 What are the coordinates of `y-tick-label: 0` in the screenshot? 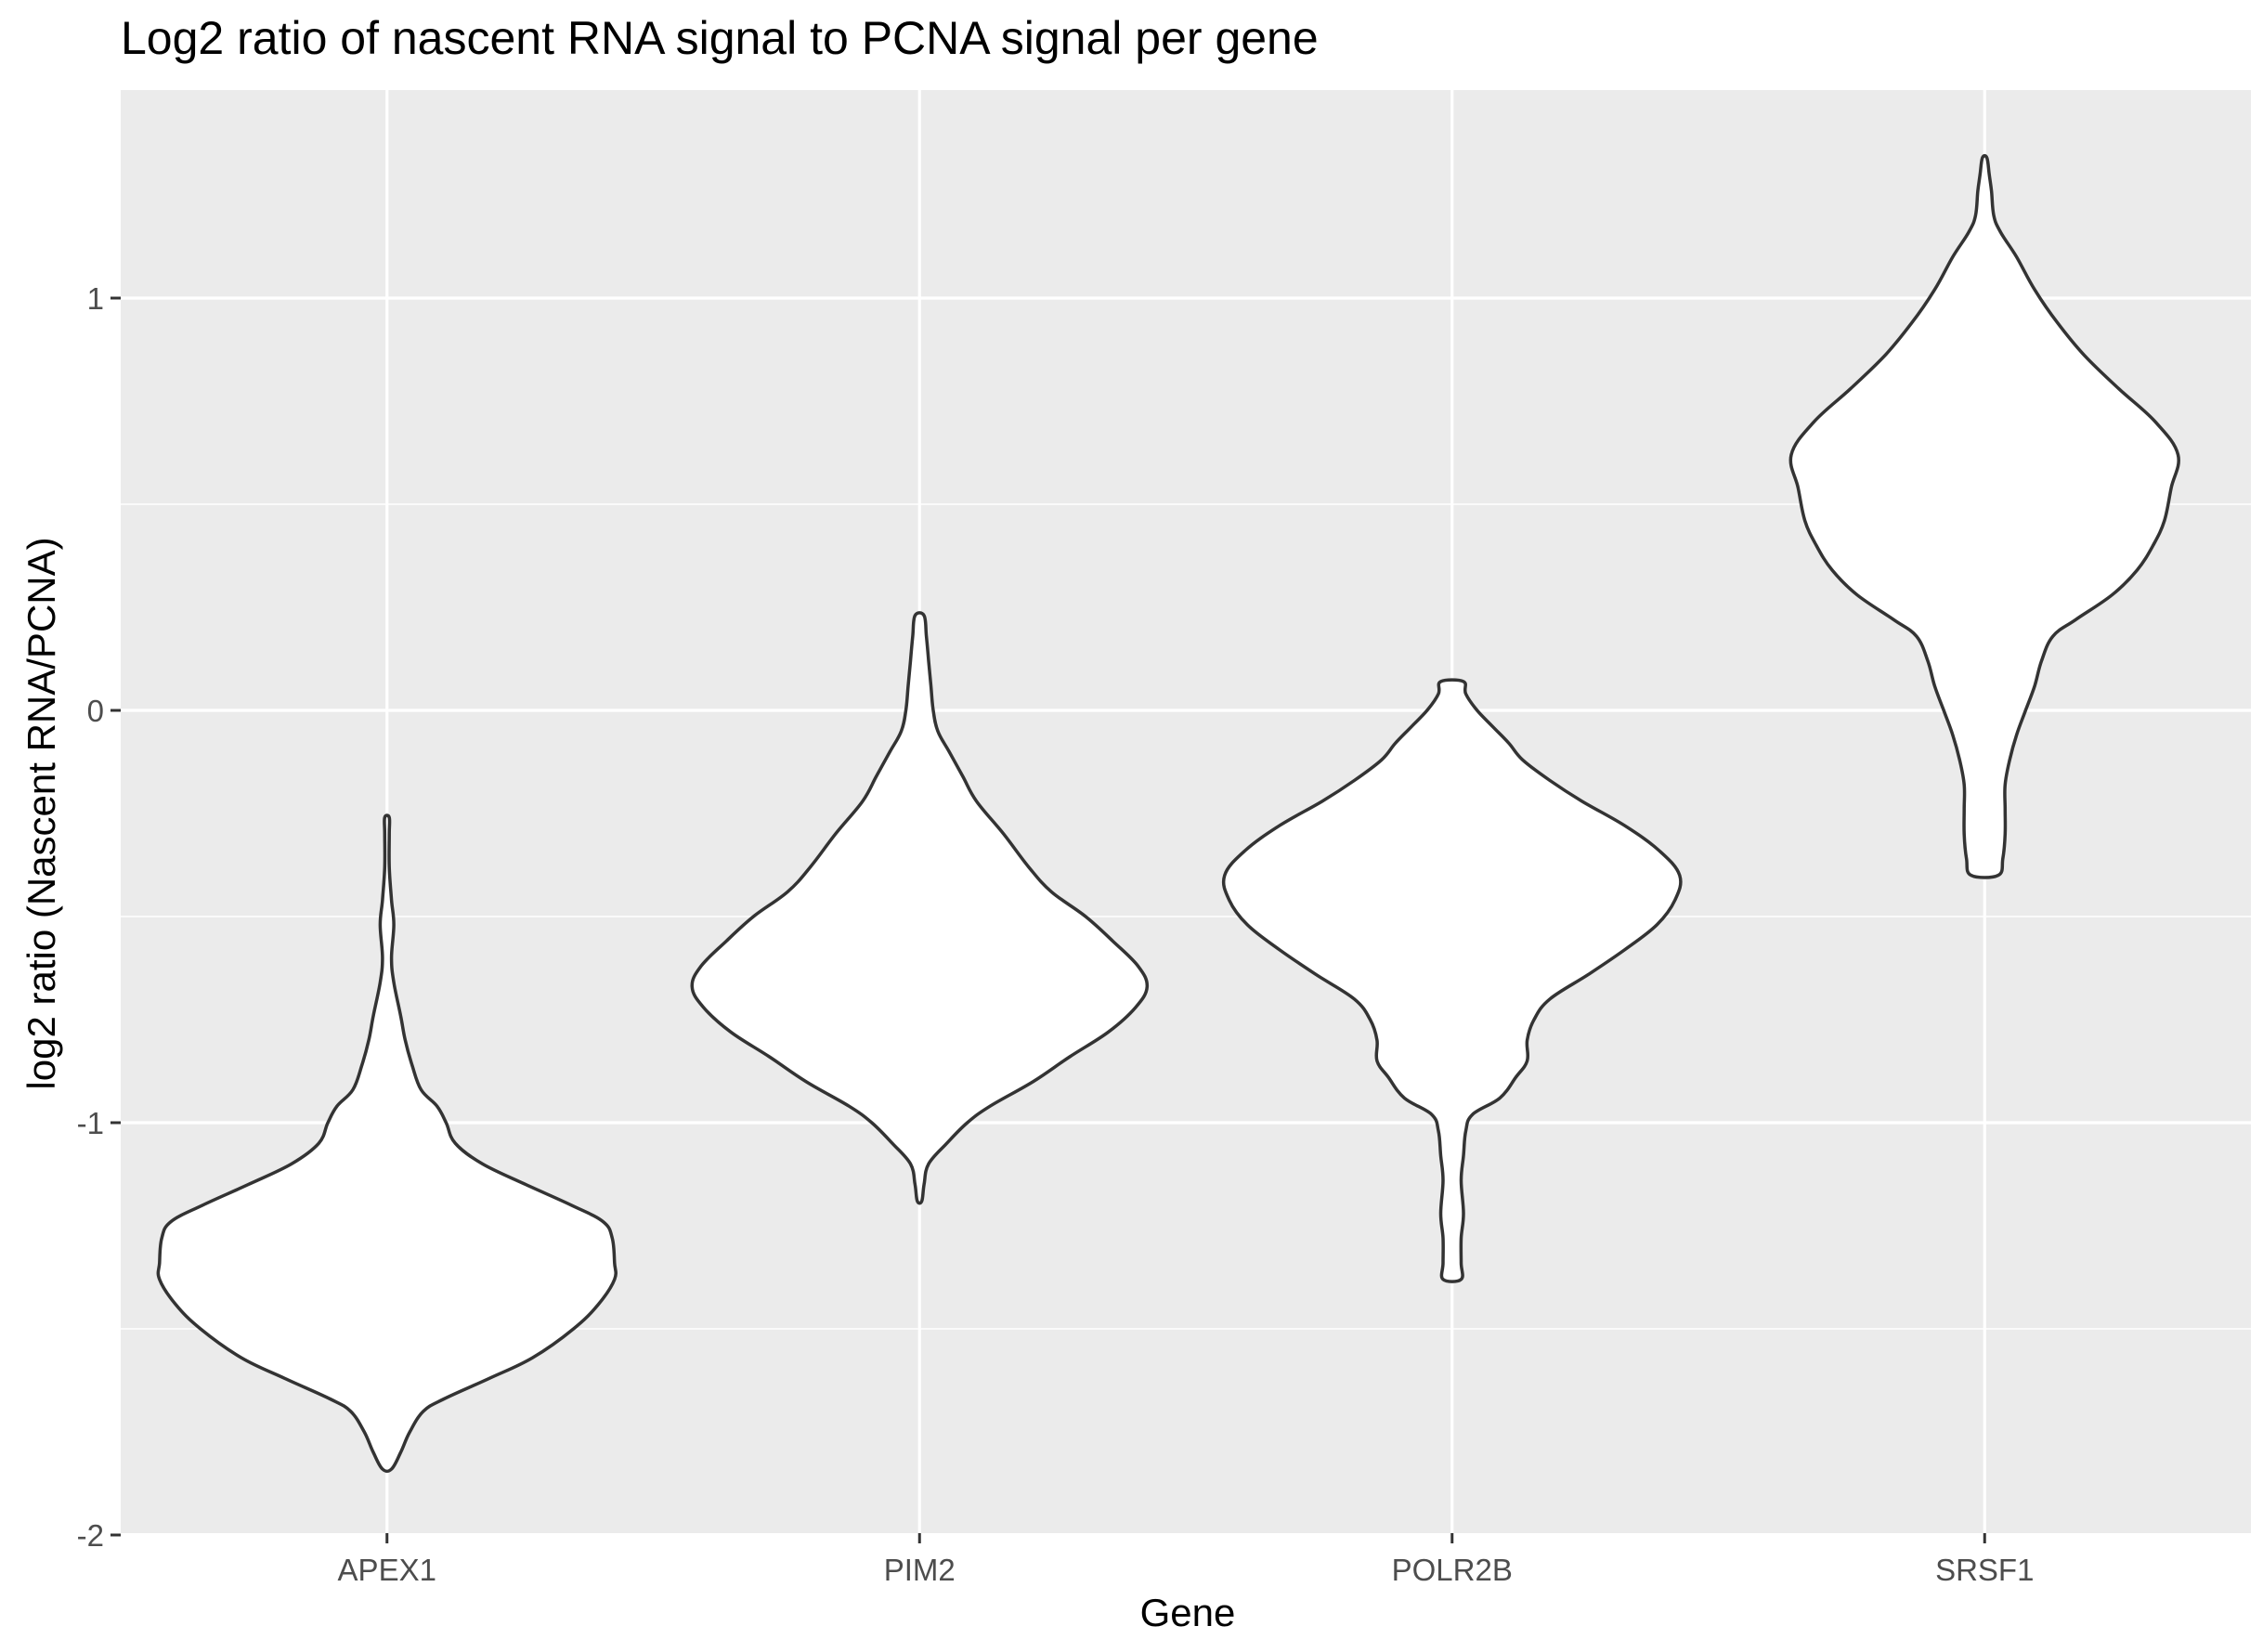 It's located at (95, 711).